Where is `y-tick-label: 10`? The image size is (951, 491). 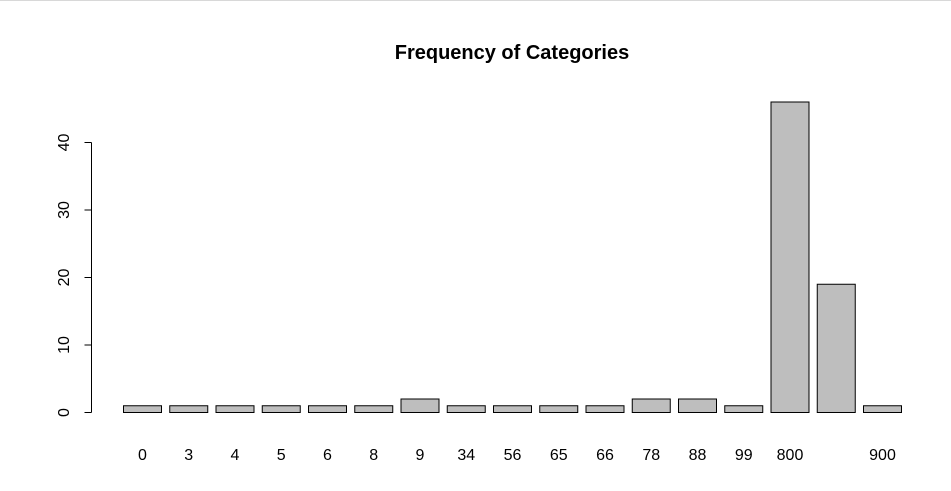 y-tick-label: 10 is located at coordinates (64, 345).